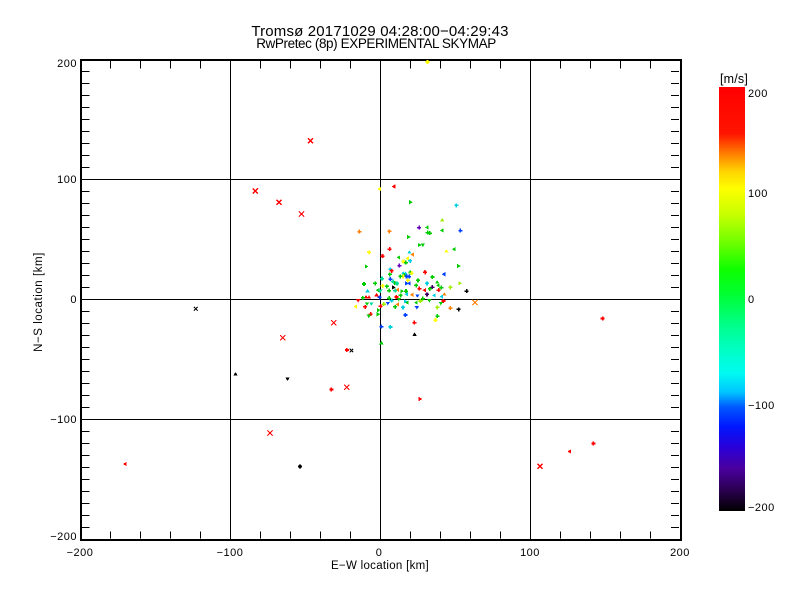 This screenshot has width=800, height=600. Describe the element at coordinates (39, 302) in the screenshot. I see `svg-text: N−S location [km]` at that location.